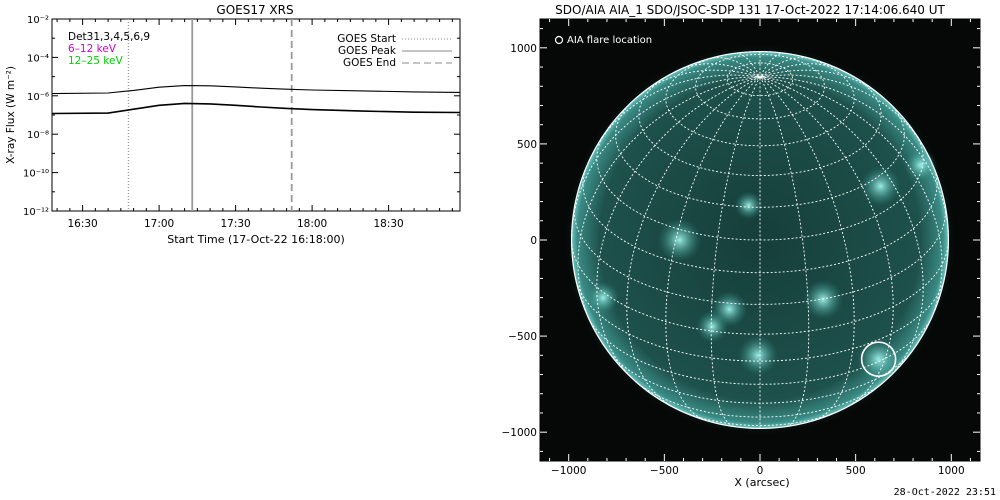 This screenshot has height=500, width=1000. Describe the element at coordinates (367, 51) in the screenshot. I see `legend-goes-peak: GOES Peak` at that location.